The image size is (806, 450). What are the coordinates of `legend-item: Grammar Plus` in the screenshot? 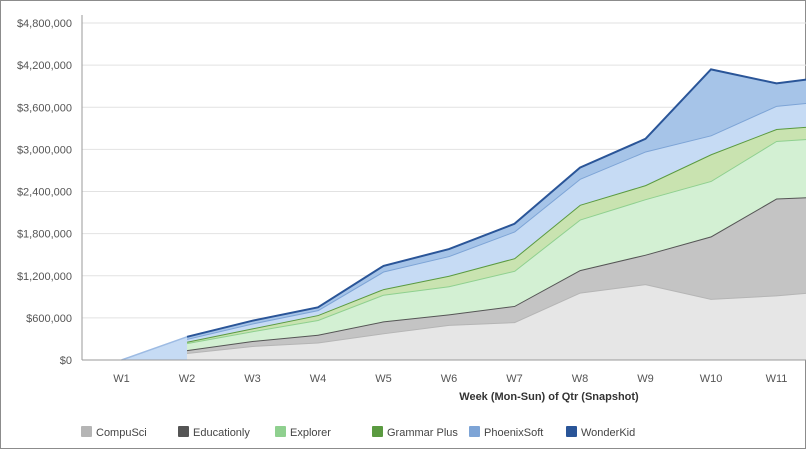 It's located at (415, 432).